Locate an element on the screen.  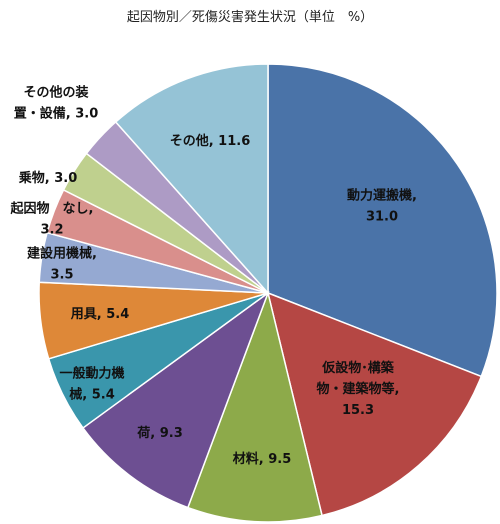
chart-title: 起因物別／死傷災害発生状況（単位 %） is located at coordinates (250, 17).